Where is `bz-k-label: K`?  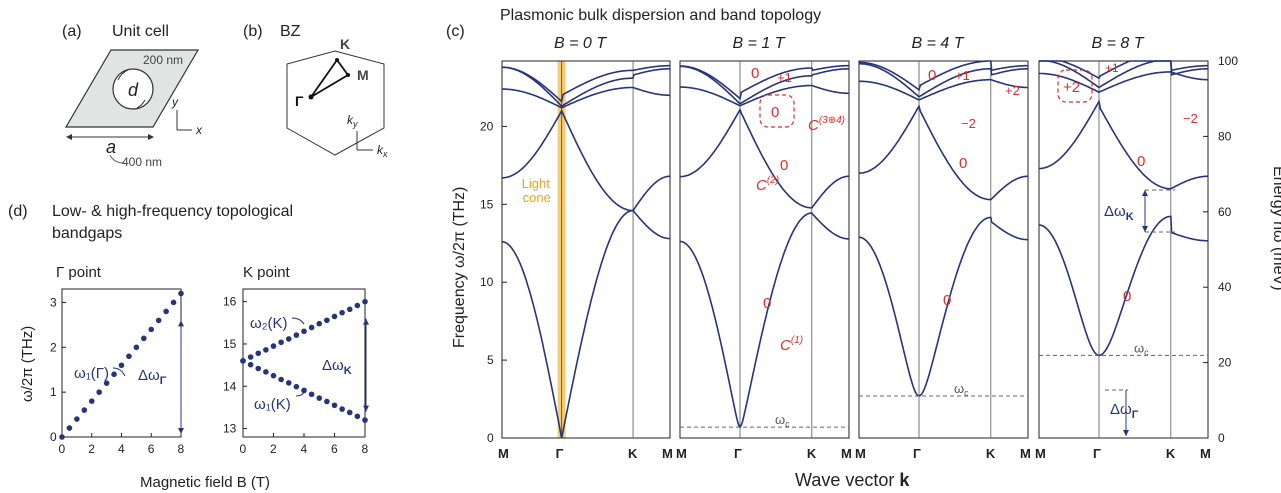
bz-k-label: K is located at coordinates (345, 44).